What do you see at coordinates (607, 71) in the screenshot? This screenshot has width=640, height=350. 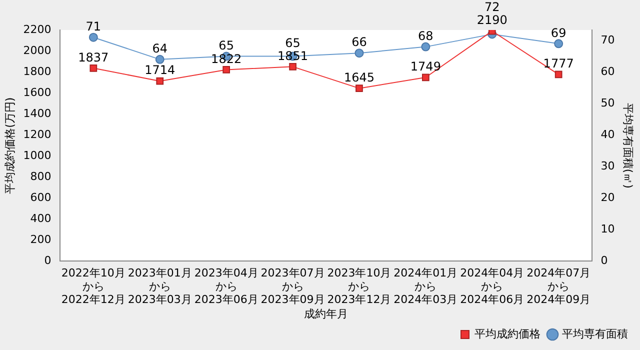 I see `y2-tick-label: 60` at bounding box center [607, 71].